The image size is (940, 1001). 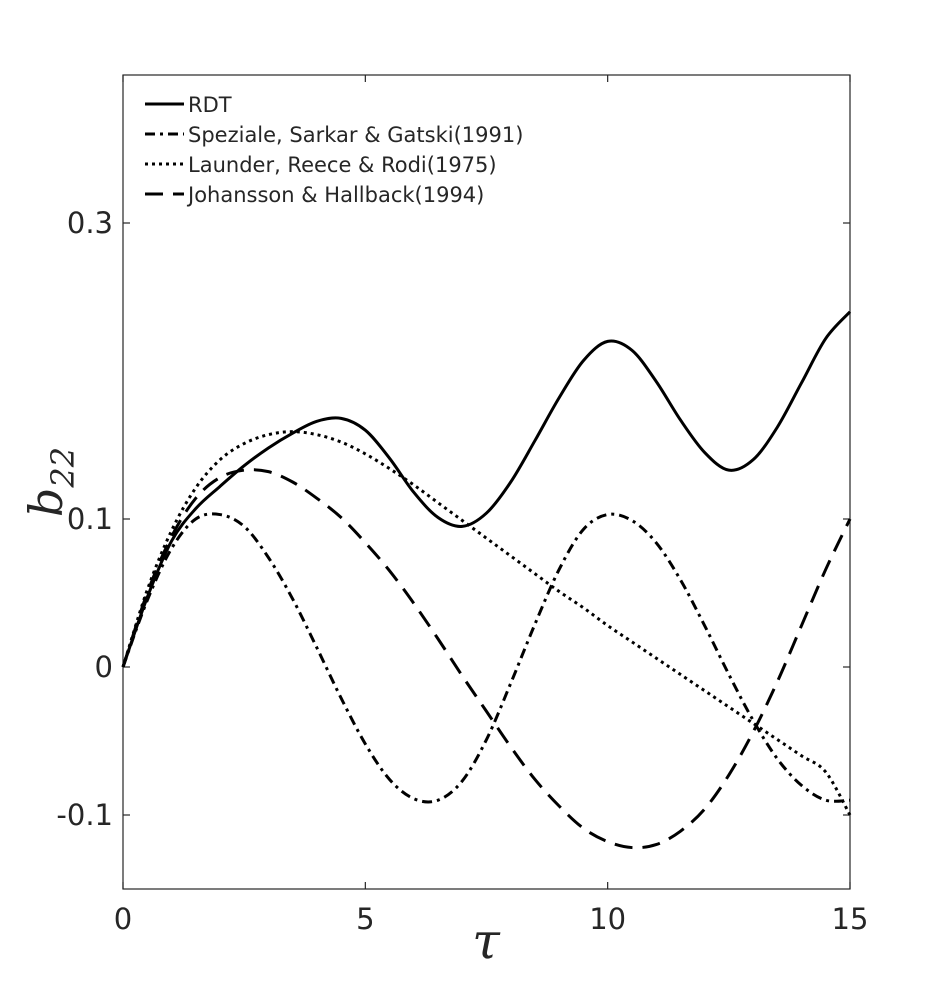 What do you see at coordinates (365, 919) in the screenshot?
I see `x-tick-label: 5` at bounding box center [365, 919].